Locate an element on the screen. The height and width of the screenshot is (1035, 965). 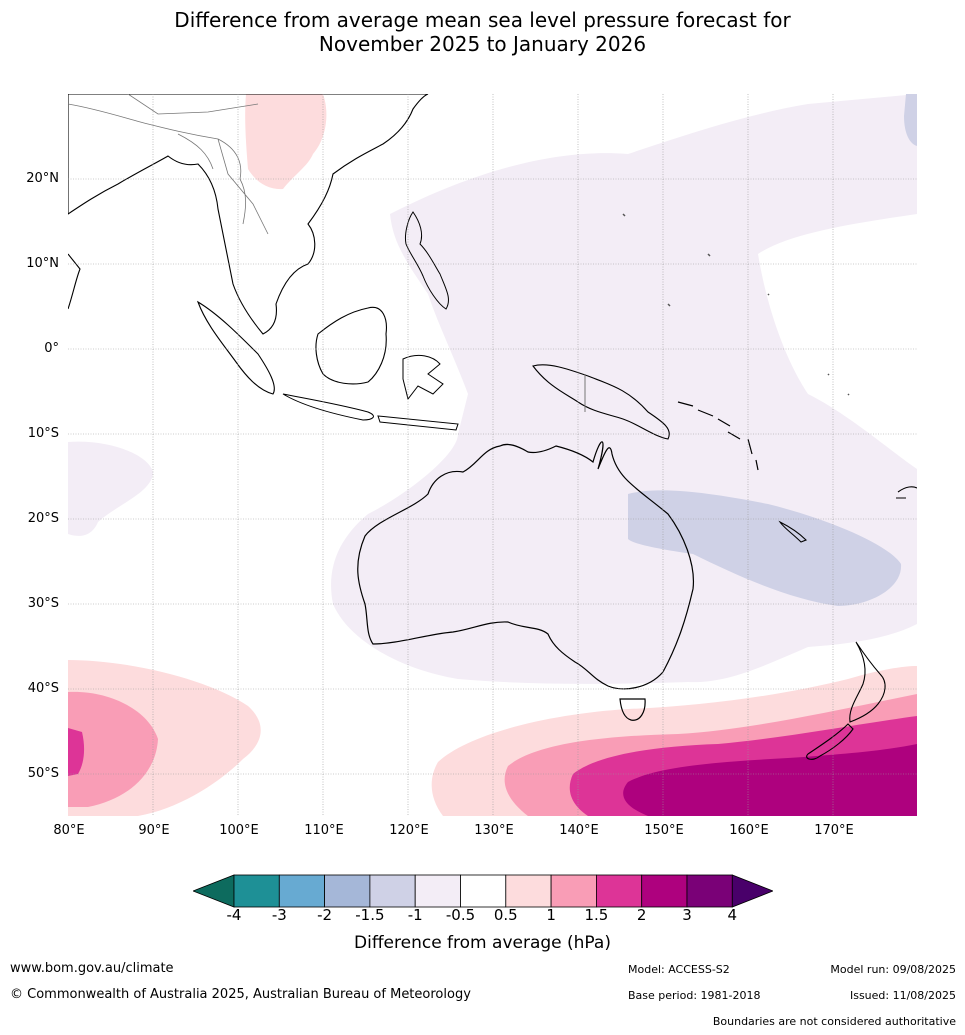
colorbar-label: Difference from average (hPa) is located at coordinates (482, 943).